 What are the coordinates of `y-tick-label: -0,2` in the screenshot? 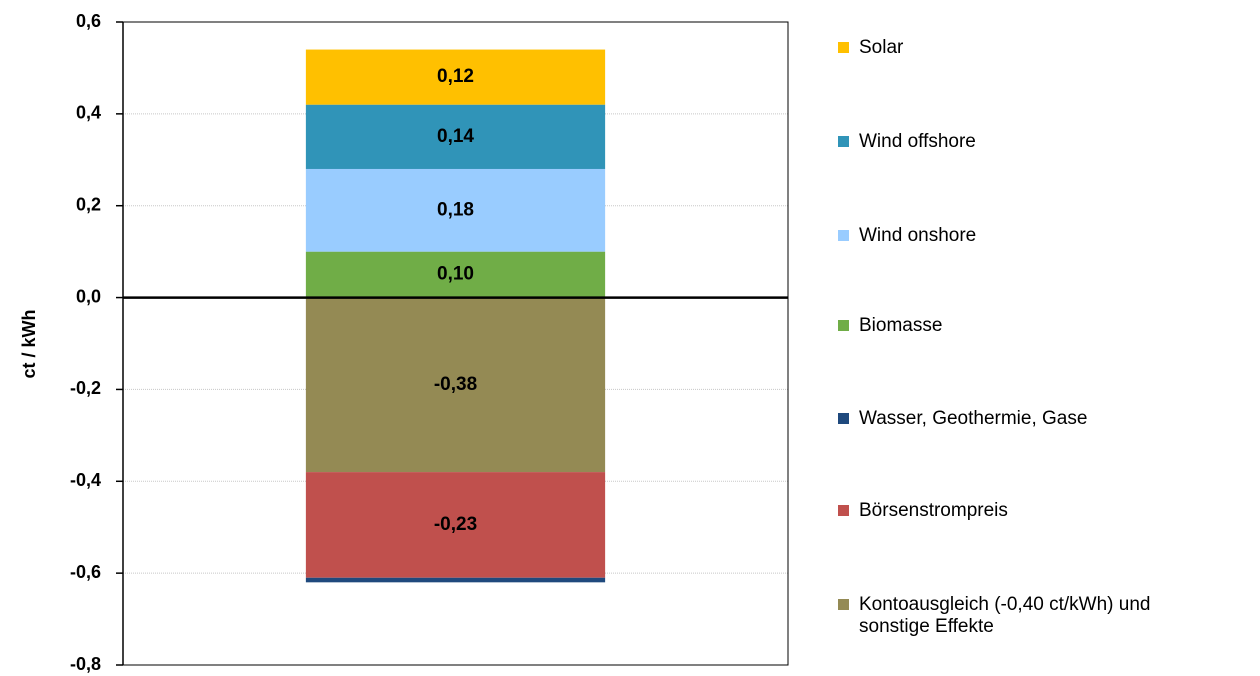 It's located at (85, 388).